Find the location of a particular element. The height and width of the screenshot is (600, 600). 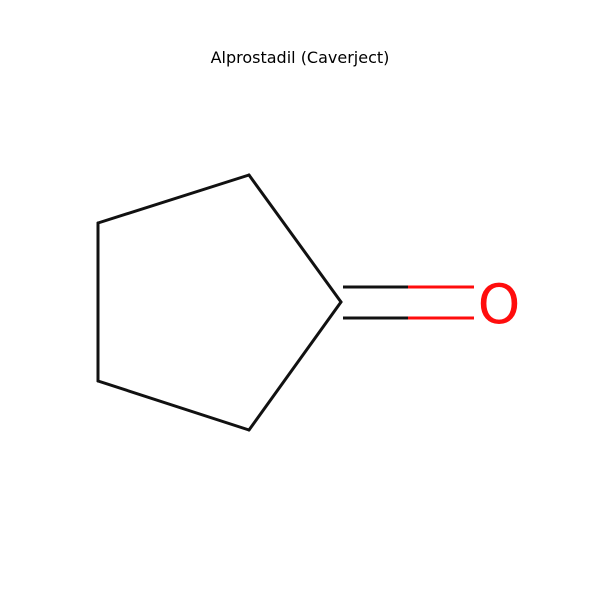

bond-c4-c5 is located at coordinates (173, 405).